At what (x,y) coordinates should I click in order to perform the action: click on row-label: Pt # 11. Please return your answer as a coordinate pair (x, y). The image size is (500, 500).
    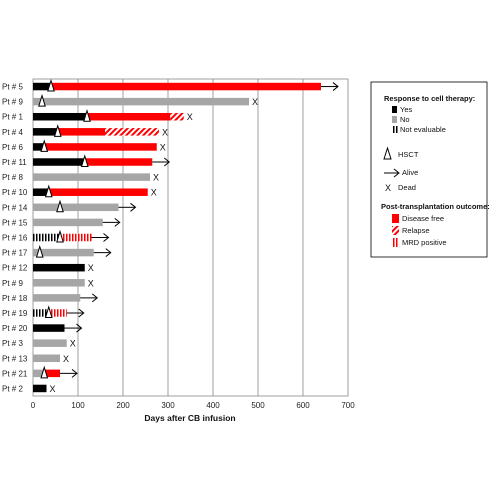
    Looking at the image, I should click on (14, 162).